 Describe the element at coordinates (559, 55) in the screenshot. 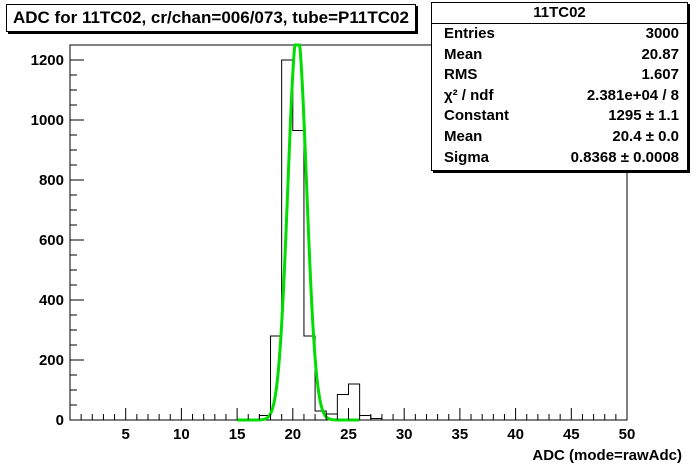

I see `stats-row: Mean 20.87` at that location.